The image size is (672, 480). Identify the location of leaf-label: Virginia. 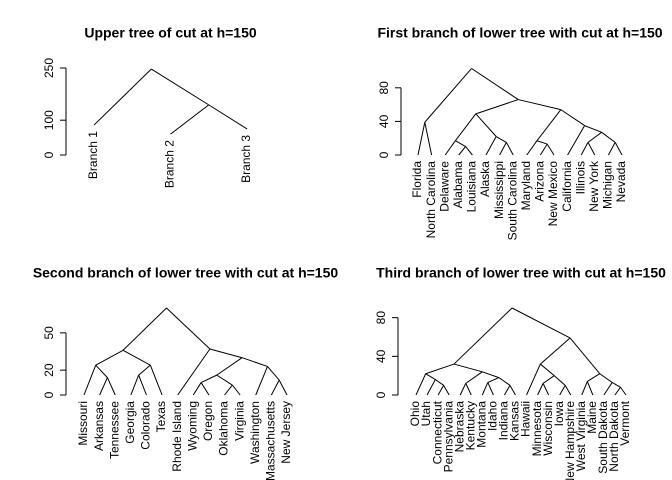
(239, 421).